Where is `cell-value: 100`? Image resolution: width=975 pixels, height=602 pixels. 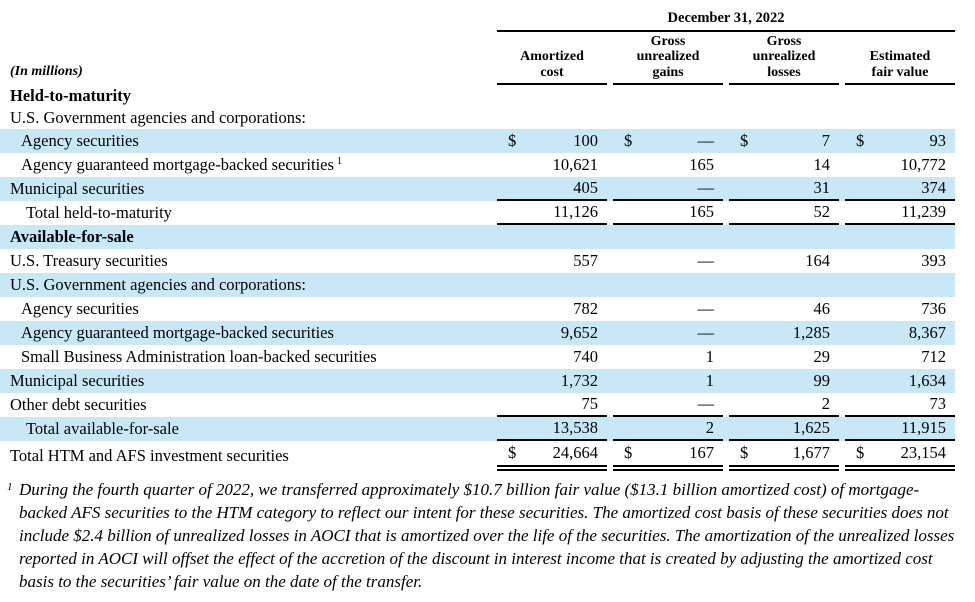 cell-value: 100 is located at coordinates (585, 140).